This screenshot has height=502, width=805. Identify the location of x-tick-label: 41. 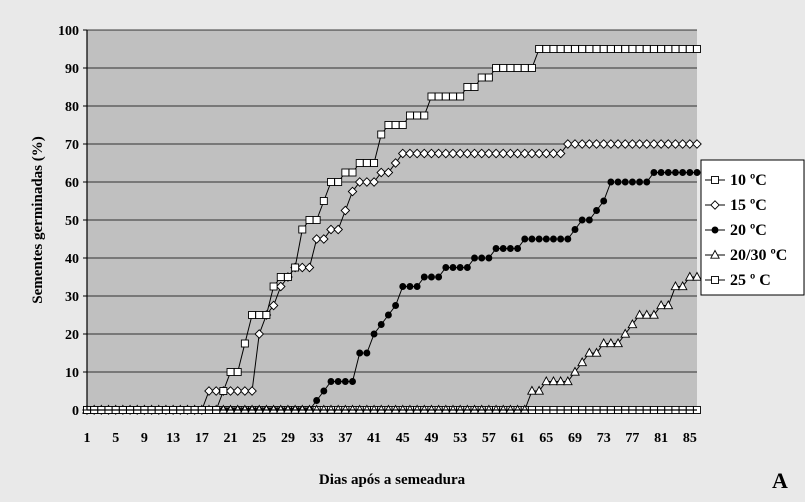
(374, 438).